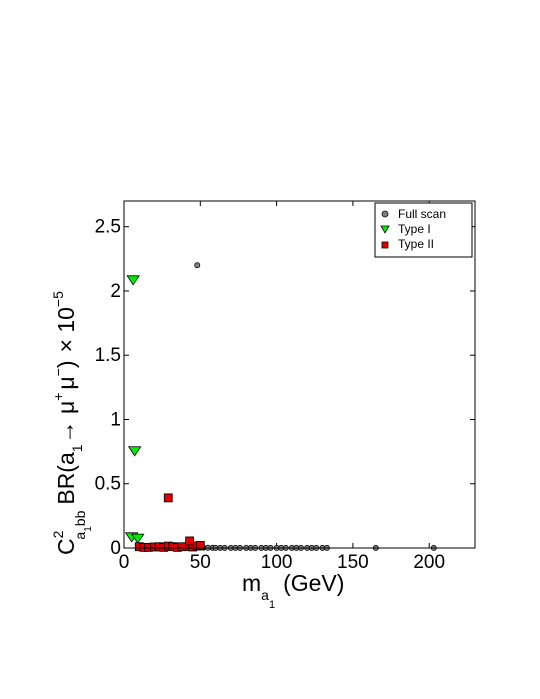 The image size is (540, 699). I want to click on y-axis-label: C2 a1bbBR(a1→ μ+μ−)× 10−5, so click(72, 423).